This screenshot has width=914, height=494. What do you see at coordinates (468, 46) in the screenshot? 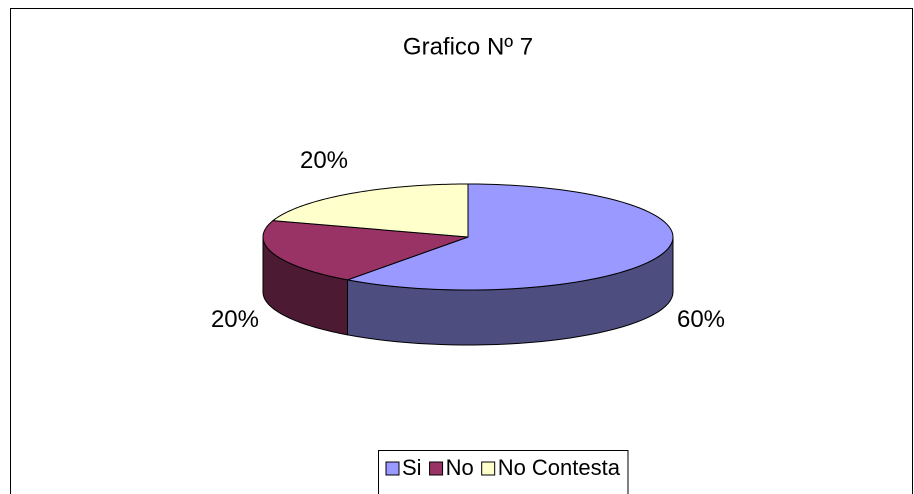
I see `chart-title: Grafico Nº 7` at bounding box center [468, 46].